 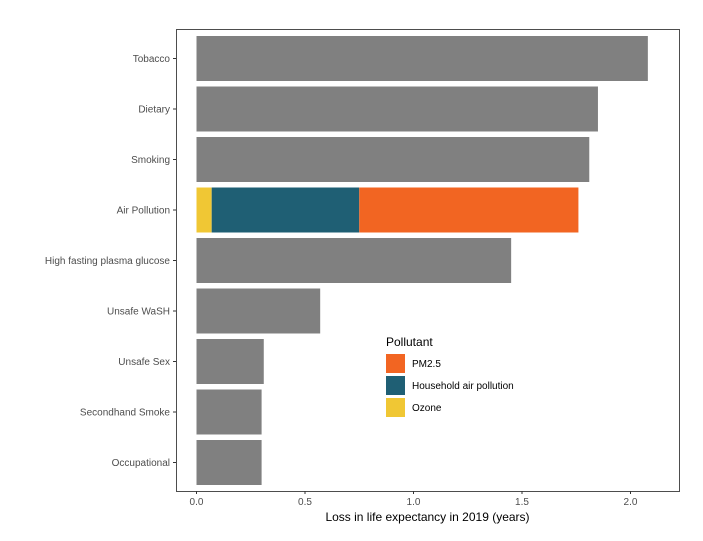 What do you see at coordinates (395, 407) in the screenshot?
I see `legend-key-ozone` at bounding box center [395, 407].